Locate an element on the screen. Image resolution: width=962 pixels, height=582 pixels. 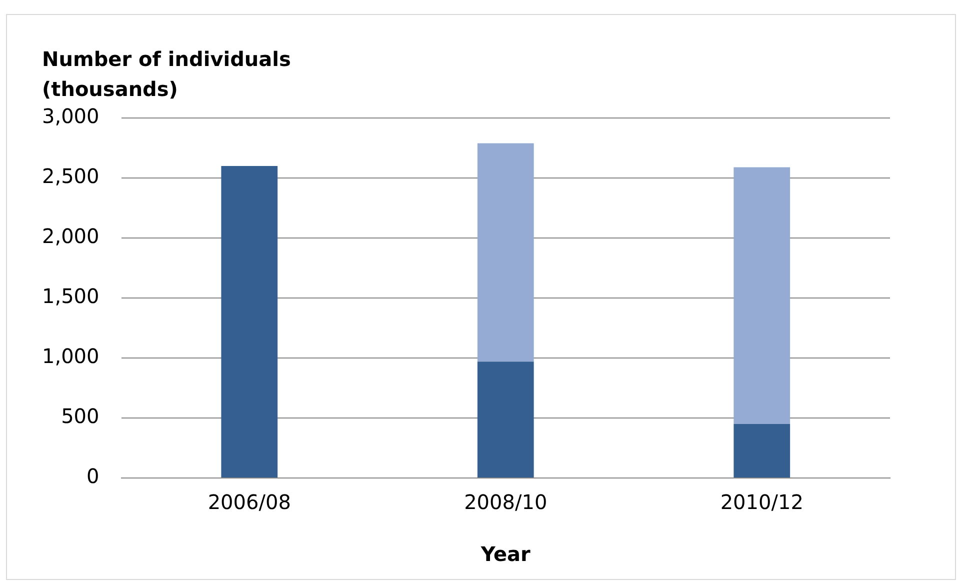
y-tick-label: 2,000 is located at coordinates (71, 236).